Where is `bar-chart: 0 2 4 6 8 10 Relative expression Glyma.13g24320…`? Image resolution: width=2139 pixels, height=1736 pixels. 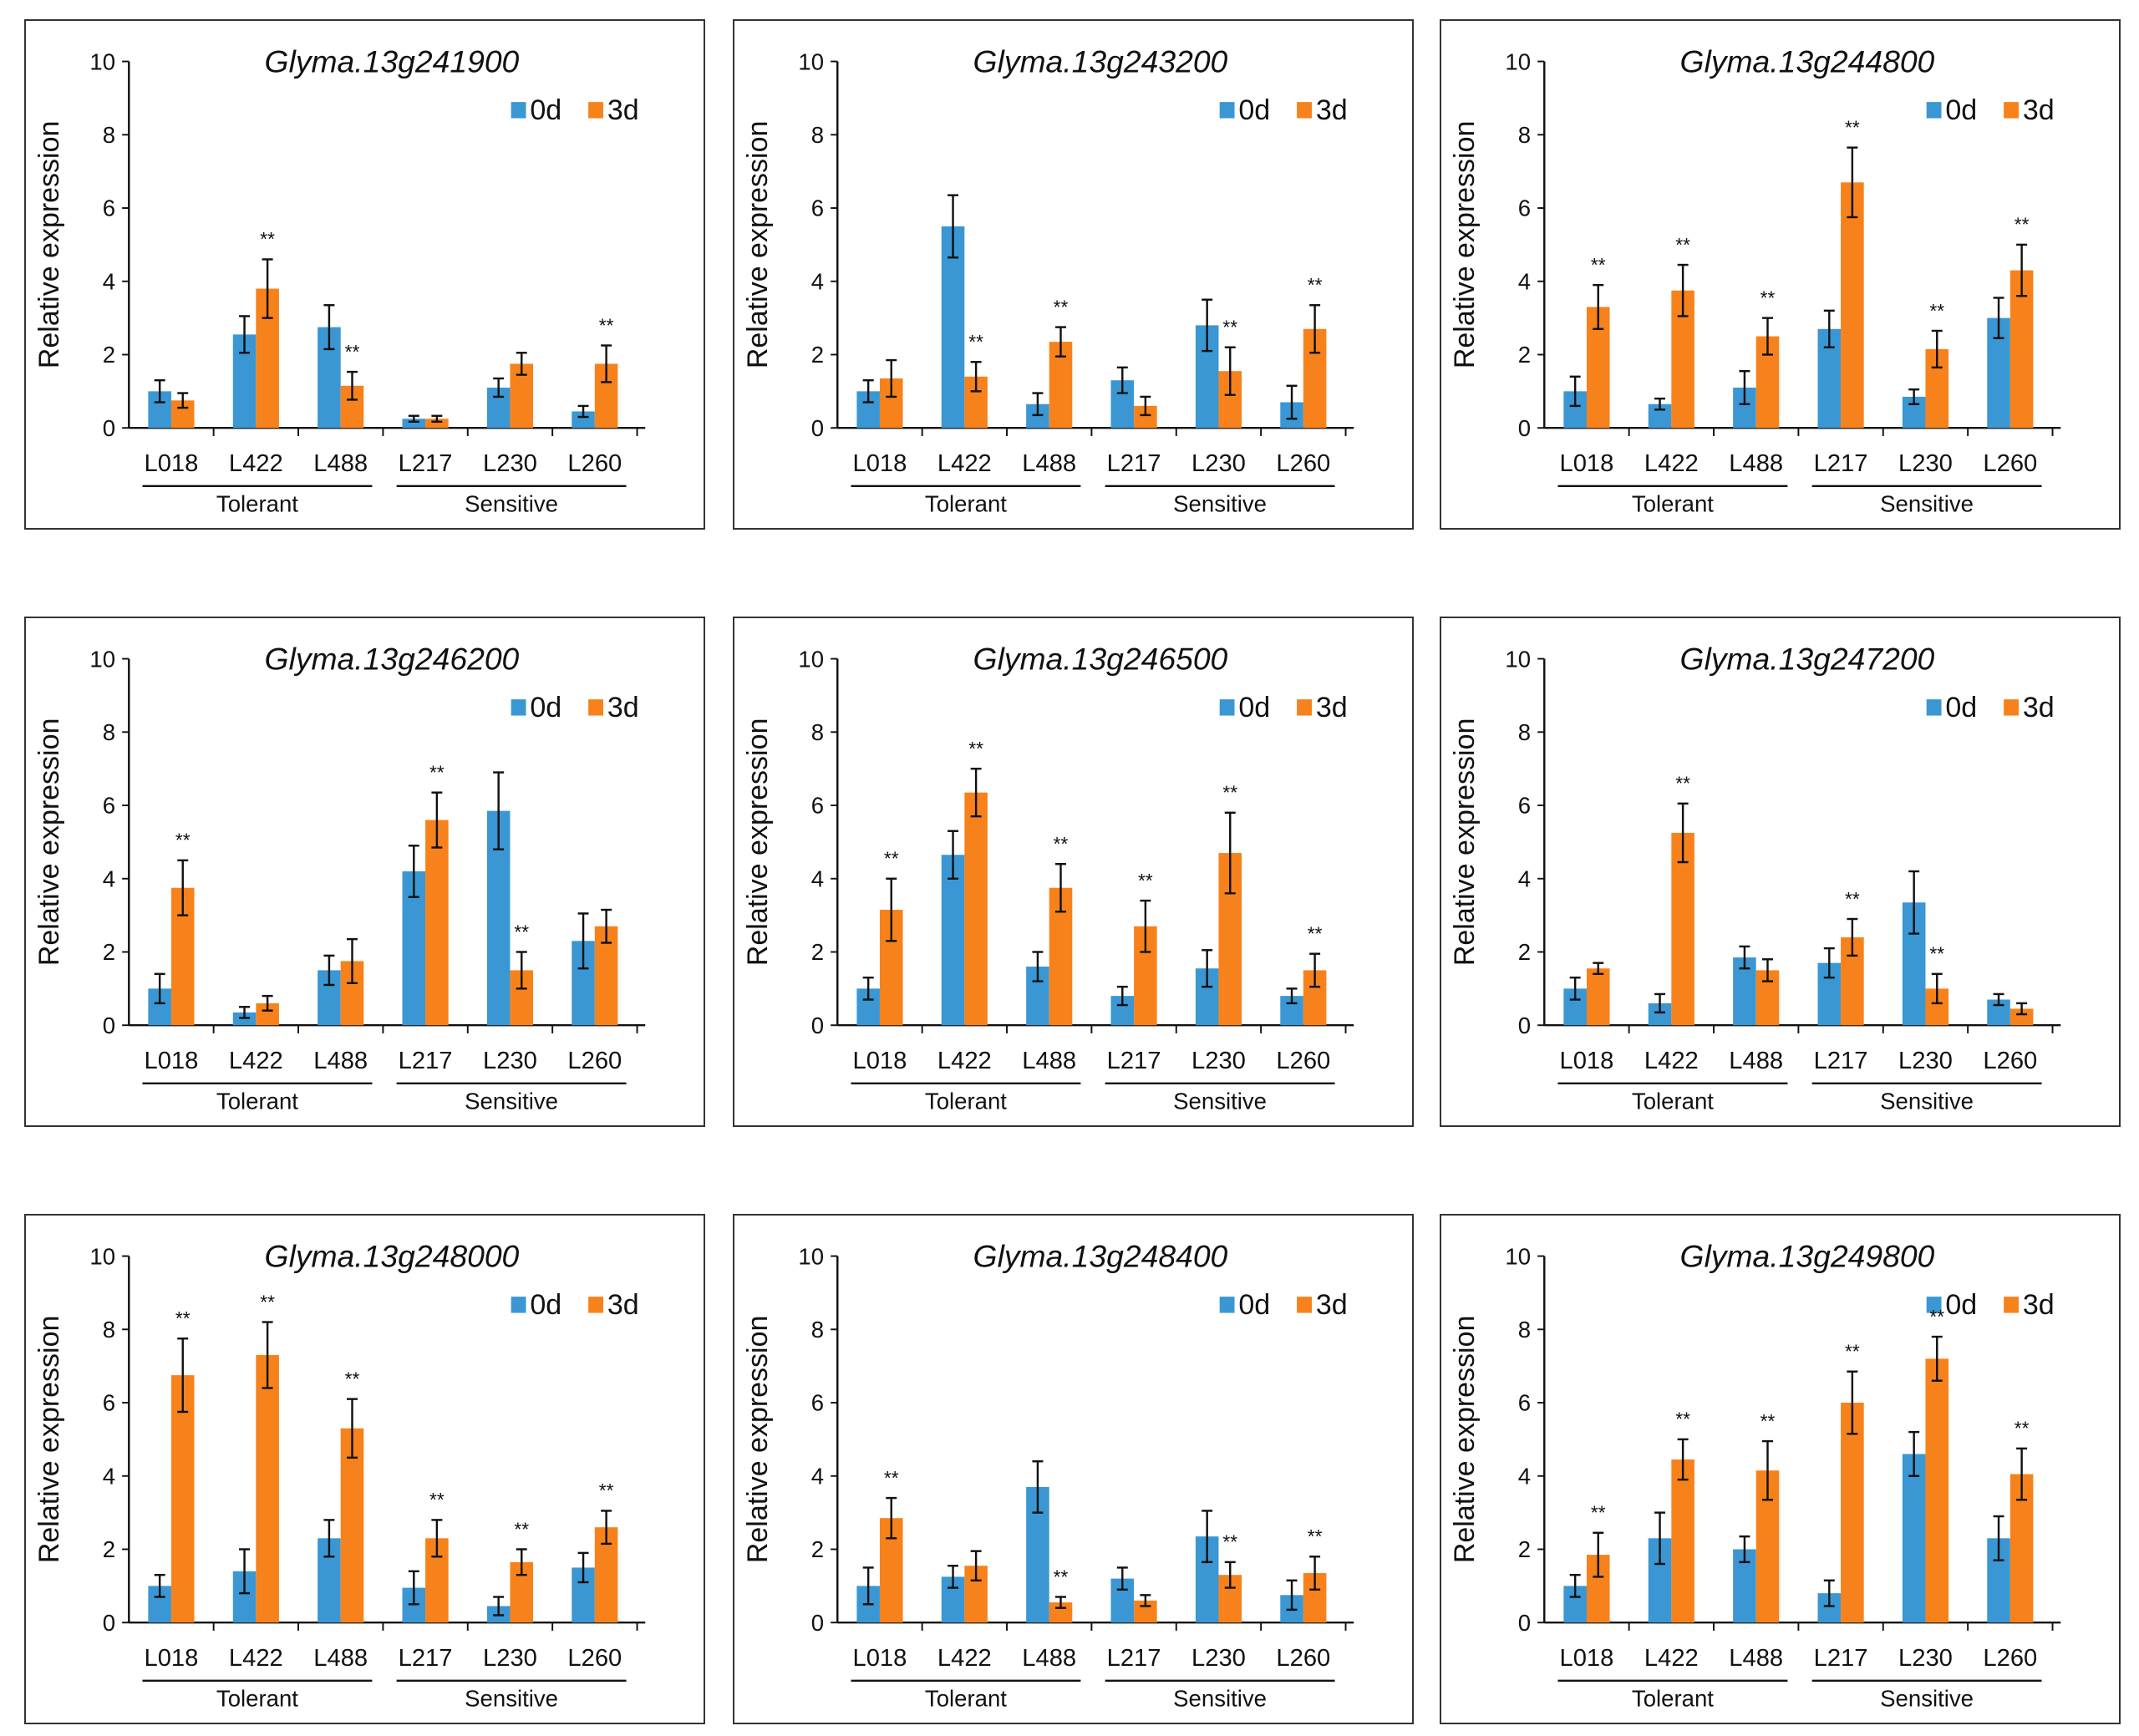
bar-chart: 0 2 4 6 8 10 Relative expression Glyma.13g24320… is located at coordinates (1048, 280).